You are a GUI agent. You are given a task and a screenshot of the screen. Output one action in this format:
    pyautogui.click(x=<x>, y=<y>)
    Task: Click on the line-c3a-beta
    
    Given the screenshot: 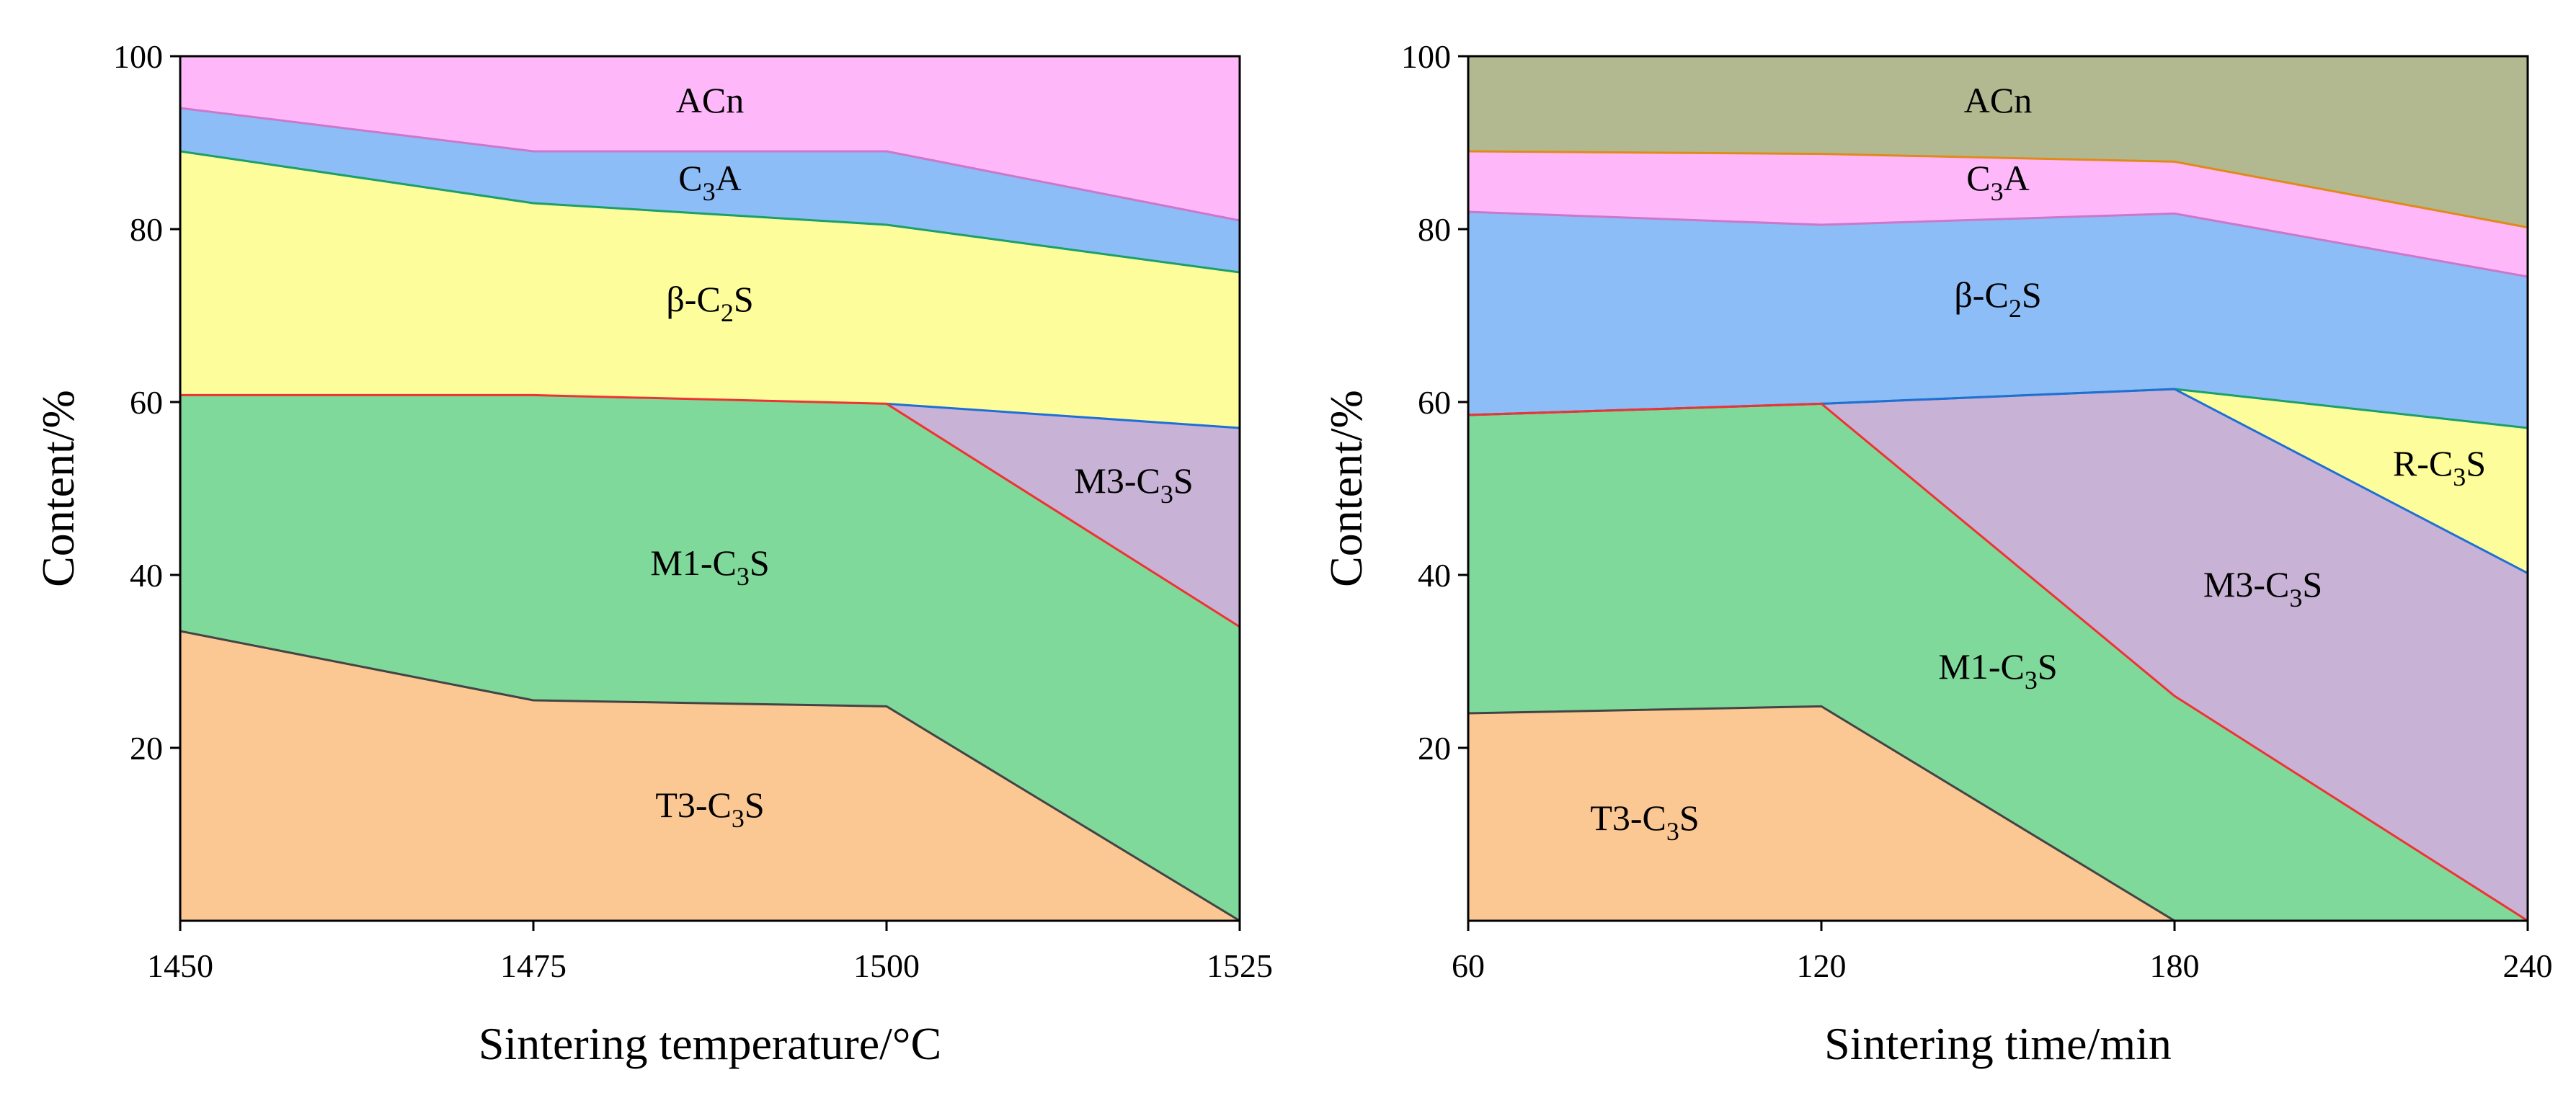 What is the action you would take?
    pyautogui.click(x=709, y=212)
    